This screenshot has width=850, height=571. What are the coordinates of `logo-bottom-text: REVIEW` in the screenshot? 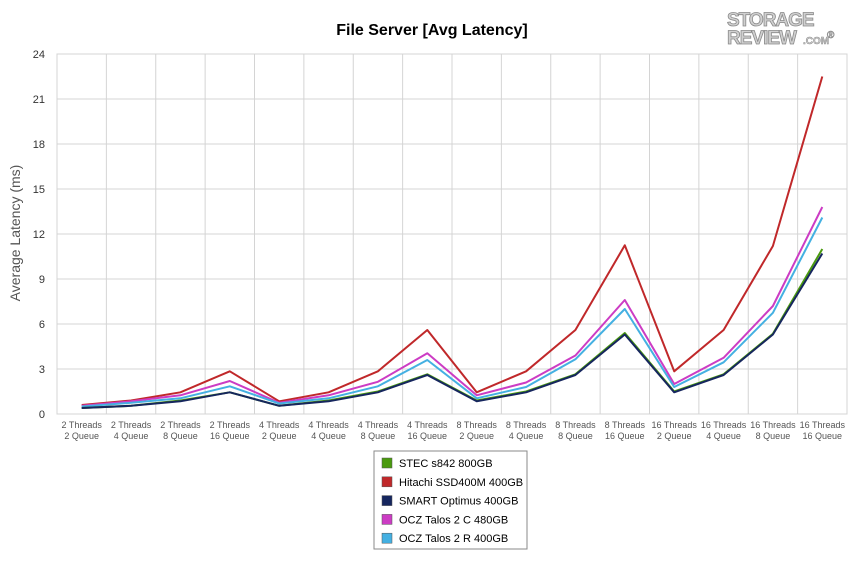 It's located at (762, 38).